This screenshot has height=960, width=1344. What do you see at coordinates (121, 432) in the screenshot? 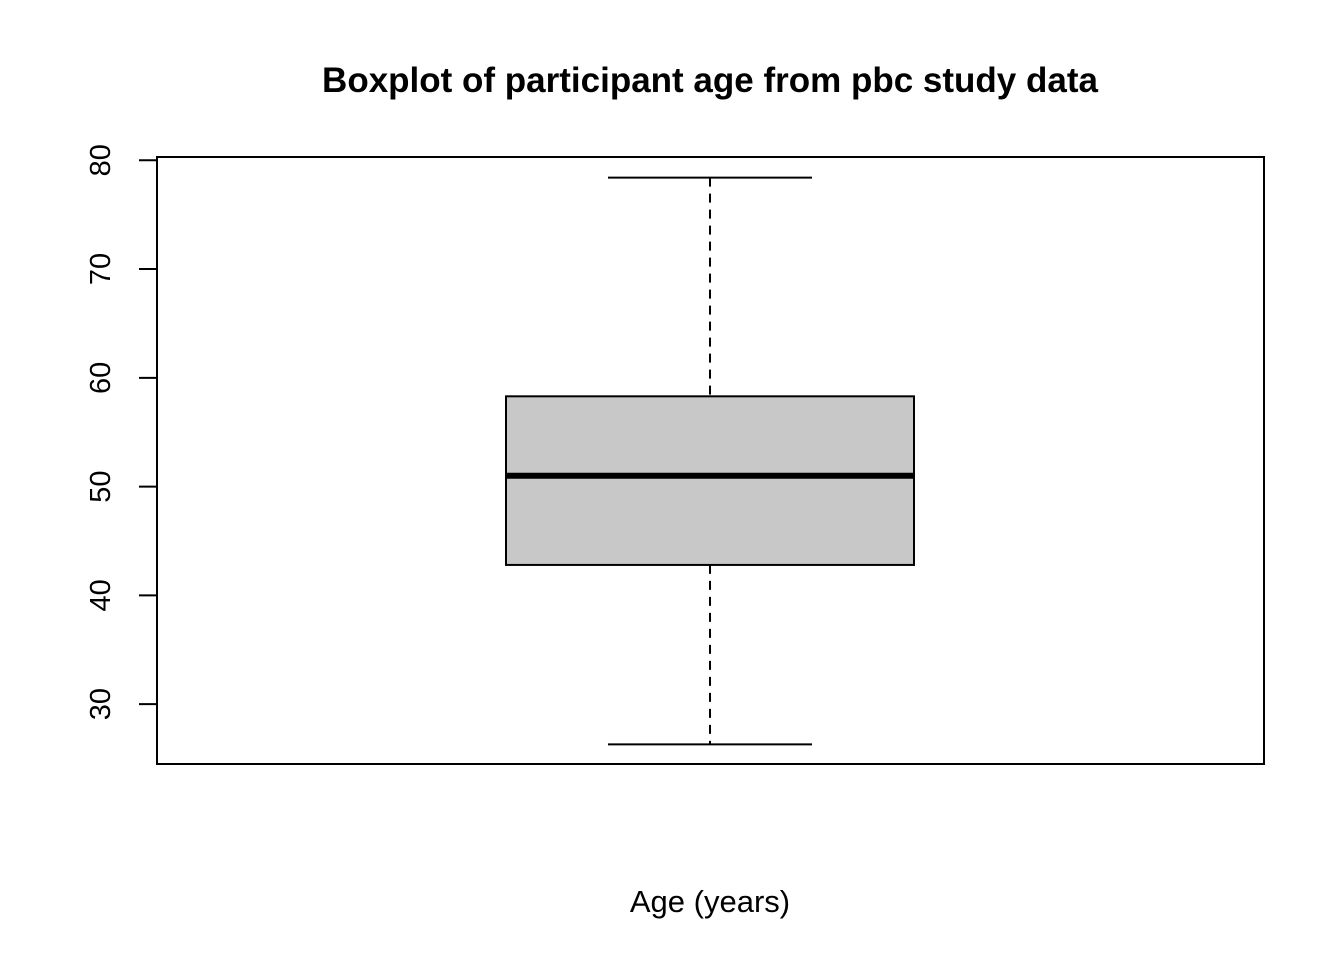
I see `y-axis: 30 40 50 60 70 80` at bounding box center [121, 432].